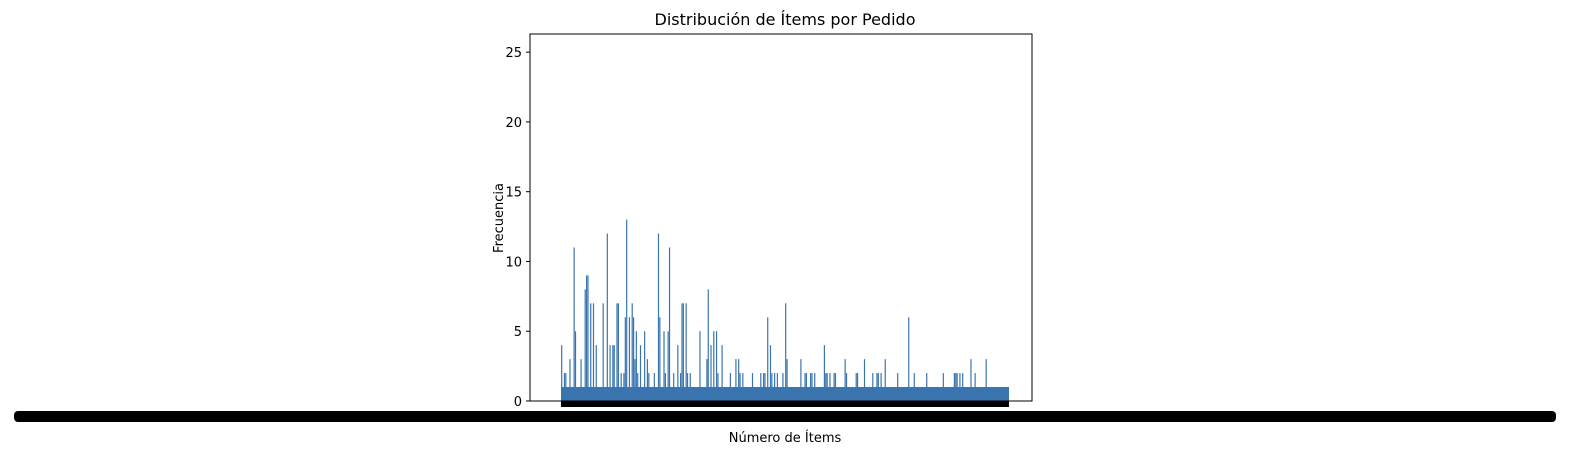 This screenshot has height=461, width=1577. I want to click on x-tick-marks-dense, so click(785, 404).